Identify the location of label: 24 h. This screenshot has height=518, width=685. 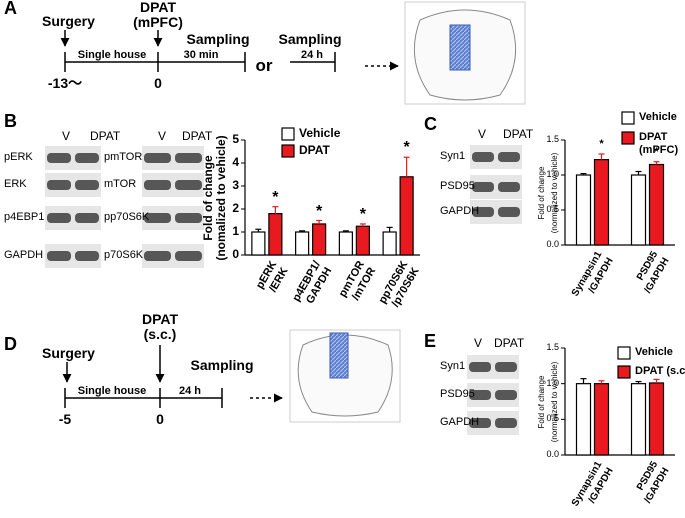
(312, 55).